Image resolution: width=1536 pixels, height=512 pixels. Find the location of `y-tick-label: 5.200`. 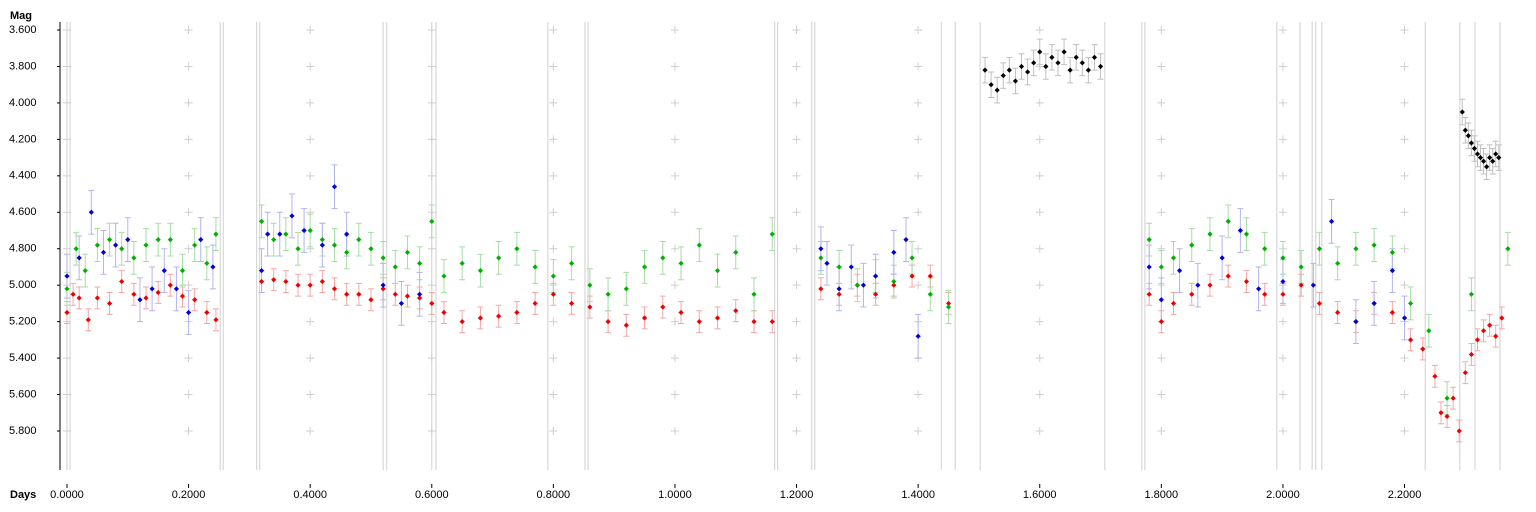

y-tick-label: 5.200 is located at coordinates (23, 322).